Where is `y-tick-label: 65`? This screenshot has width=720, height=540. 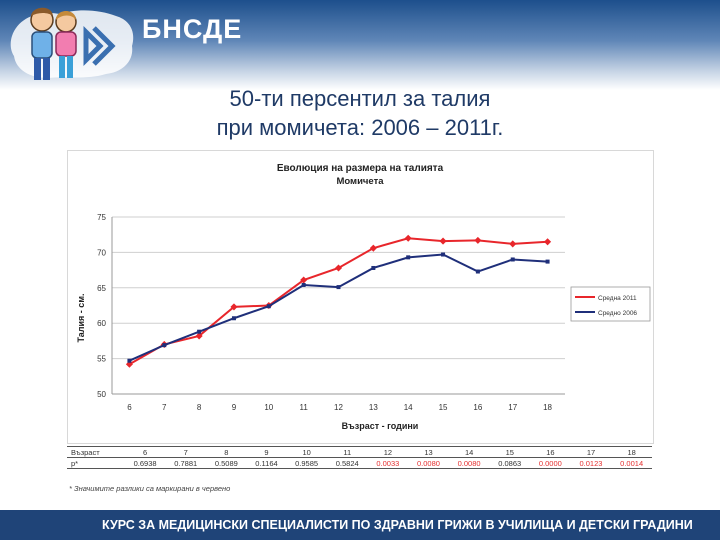 y-tick-label: 65 is located at coordinates (101, 288).